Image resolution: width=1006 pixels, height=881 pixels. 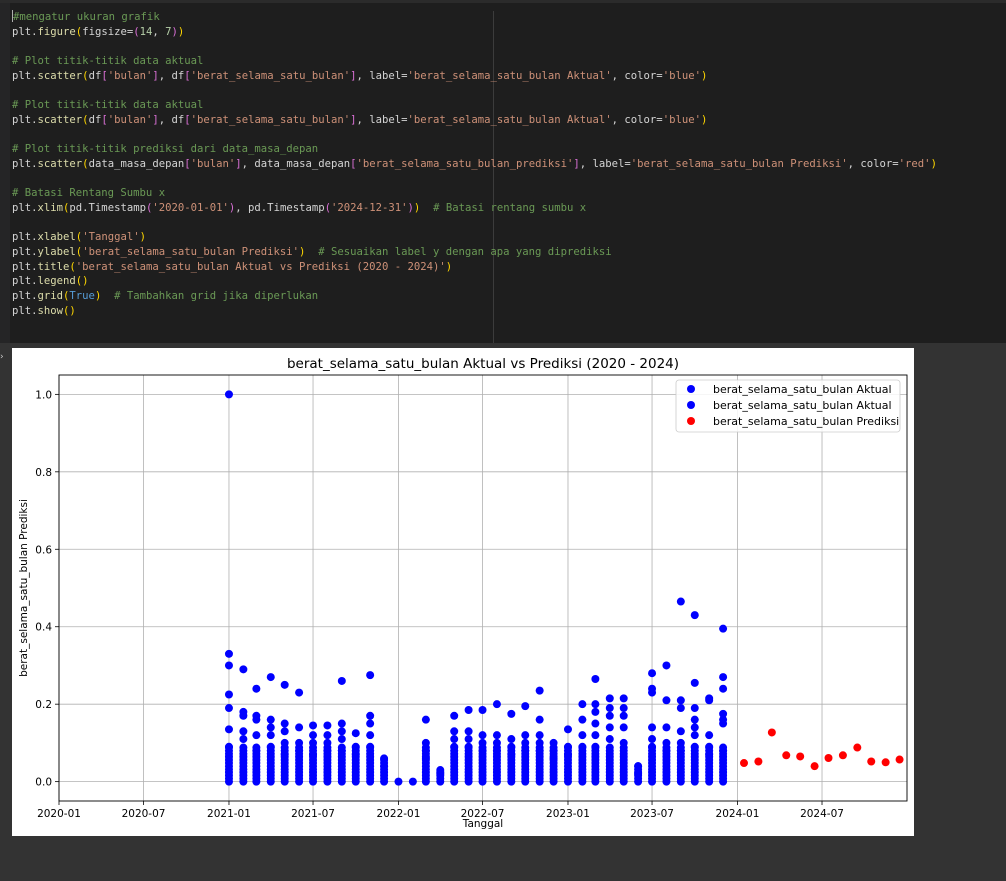 What do you see at coordinates (2, 357) in the screenshot?
I see `output-marker: ›` at bounding box center [2, 357].